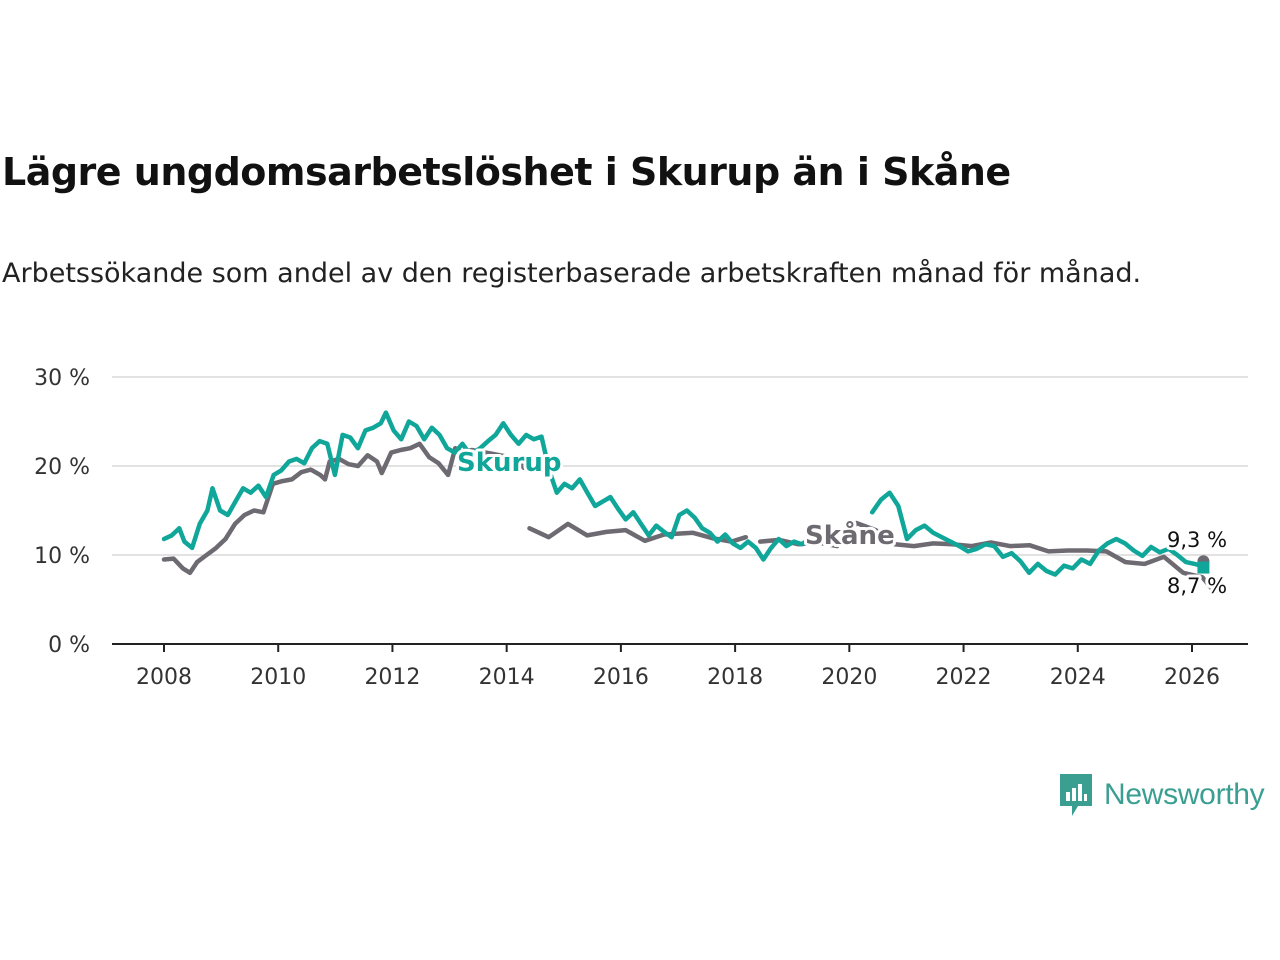  I want to click on x-tick-label: 2020, so click(849, 677).